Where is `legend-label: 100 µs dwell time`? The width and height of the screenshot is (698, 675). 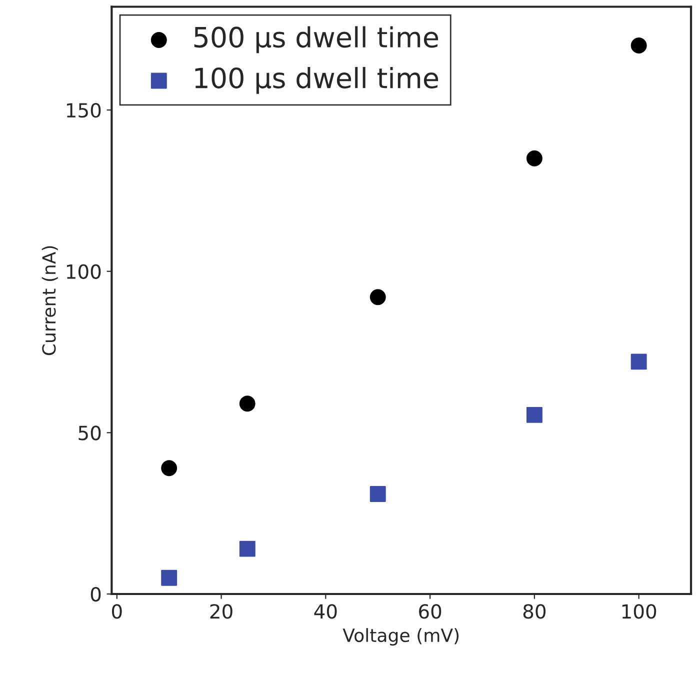 legend-label: 100 µs dwell time is located at coordinates (316, 80).